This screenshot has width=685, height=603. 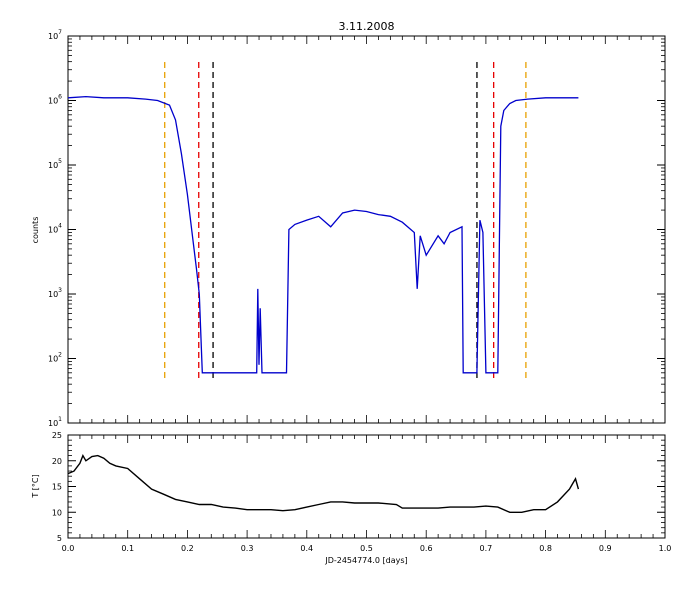 What do you see at coordinates (57, 461) in the screenshot?
I see `y-tick-label: 20` at bounding box center [57, 461].